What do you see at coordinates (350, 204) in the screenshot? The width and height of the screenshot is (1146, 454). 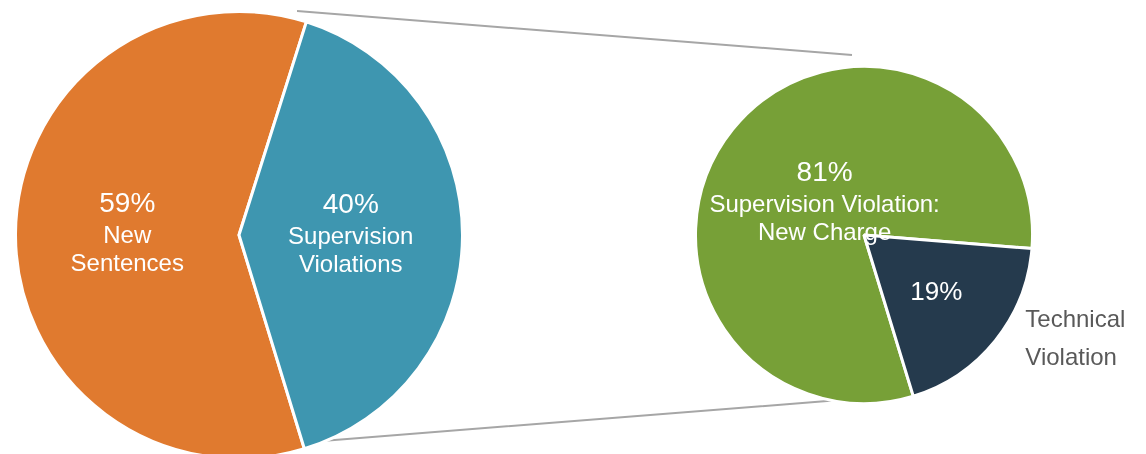 I see `data-label: 40%` at bounding box center [350, 204].